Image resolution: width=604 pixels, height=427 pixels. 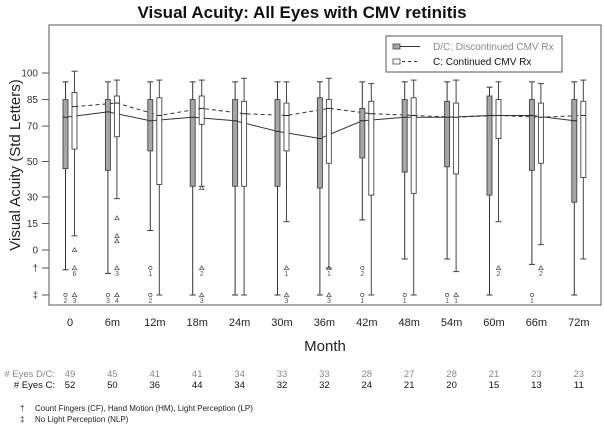 I want to click on x-tick-label: 54m, so click(x=451, y=323).